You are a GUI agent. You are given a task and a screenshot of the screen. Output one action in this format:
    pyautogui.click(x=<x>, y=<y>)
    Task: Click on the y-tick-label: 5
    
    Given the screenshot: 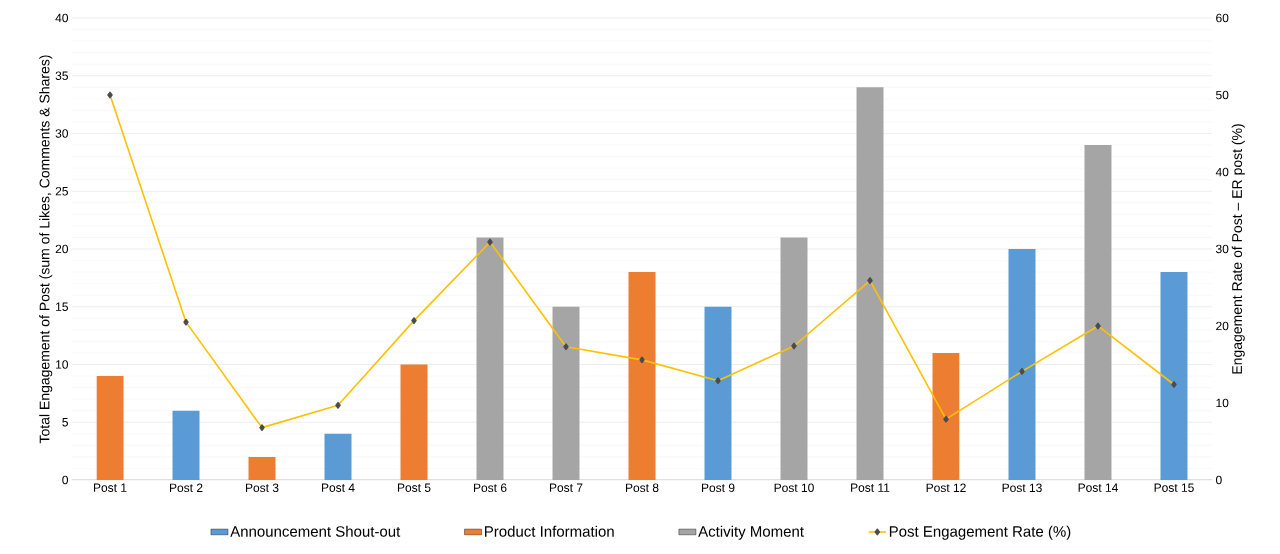 What is the action you would take?
    pyautogui.click(x=65, y=422)
    